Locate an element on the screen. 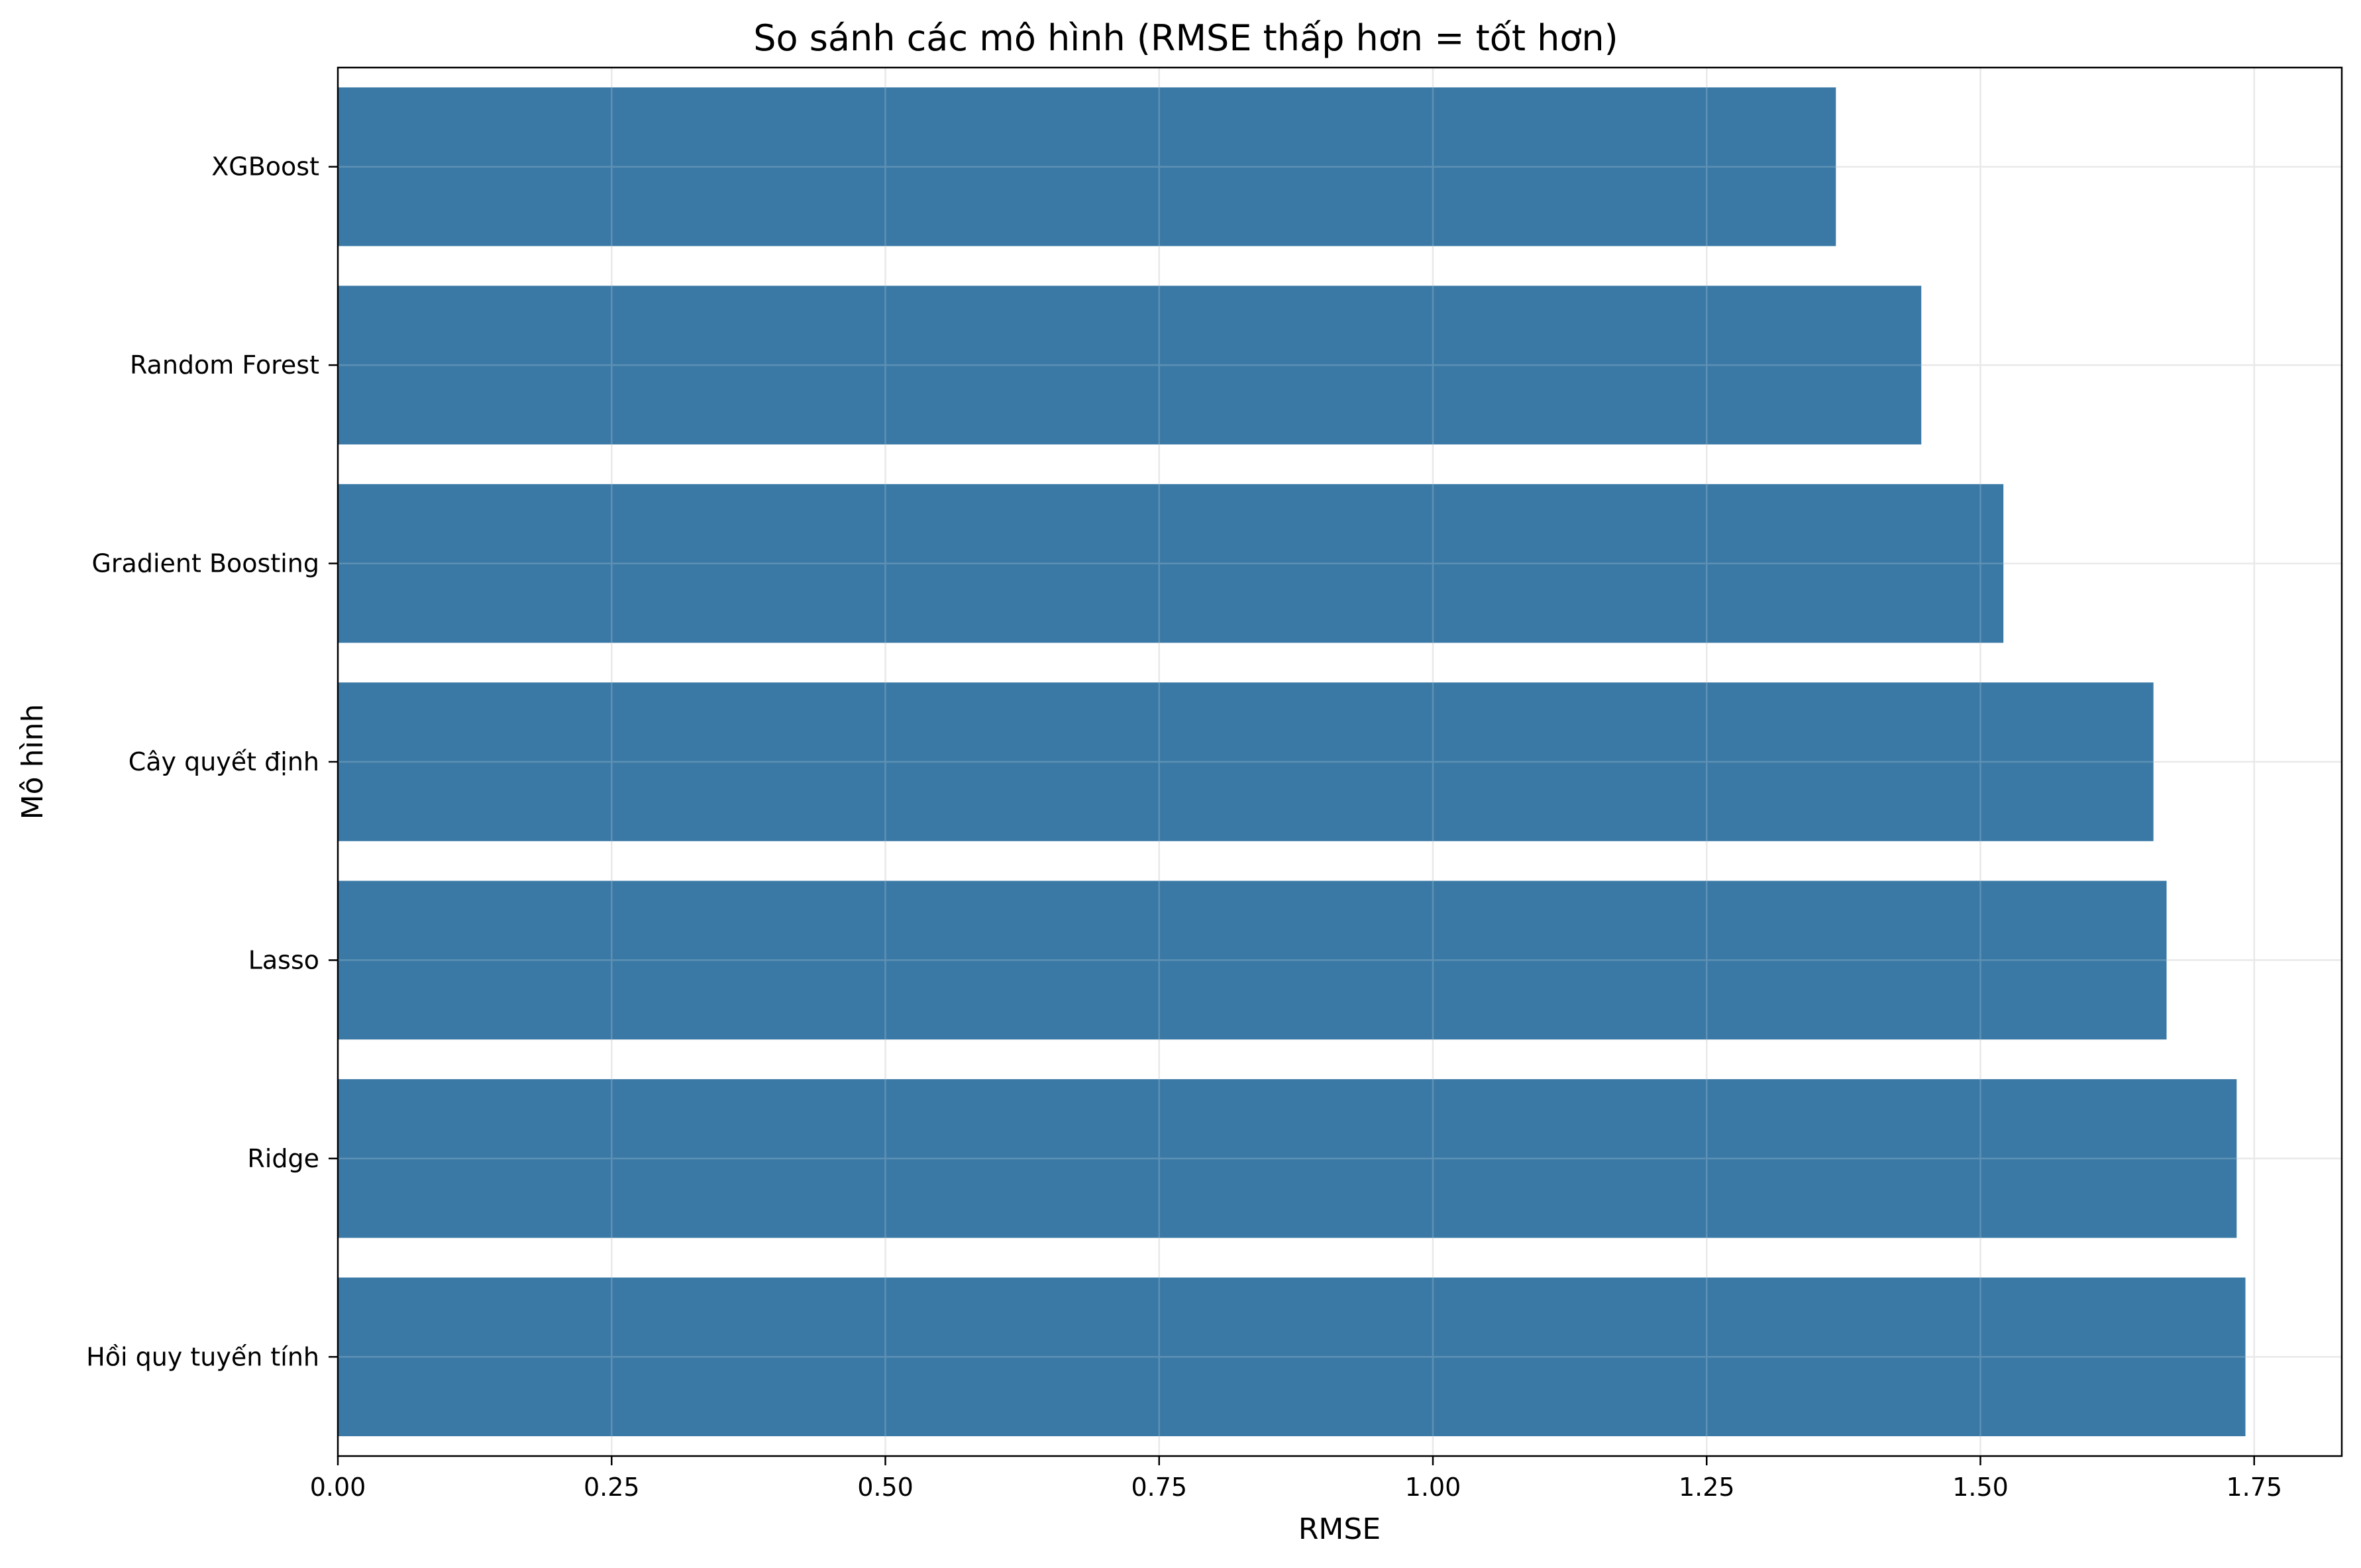 The width and height of the screenshot is (2361, 1568). y-tick-label: Ridge is located at coordinates (283, 1158).